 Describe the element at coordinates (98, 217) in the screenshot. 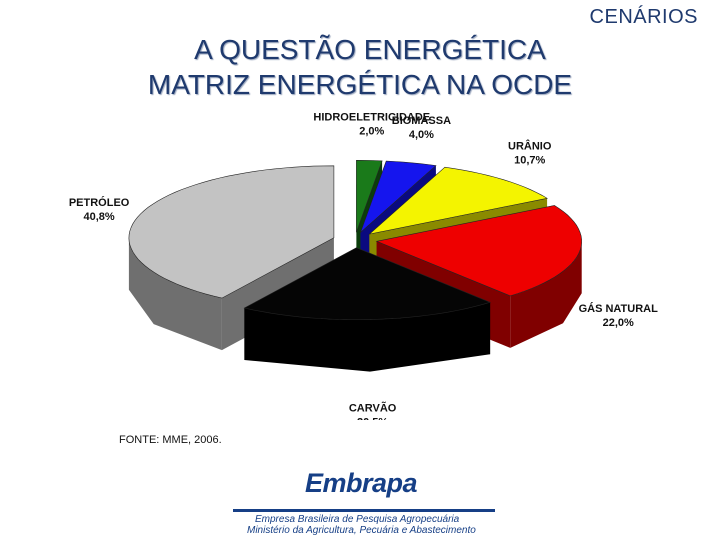

I see `slice-value-5: 40,8%` at that location.